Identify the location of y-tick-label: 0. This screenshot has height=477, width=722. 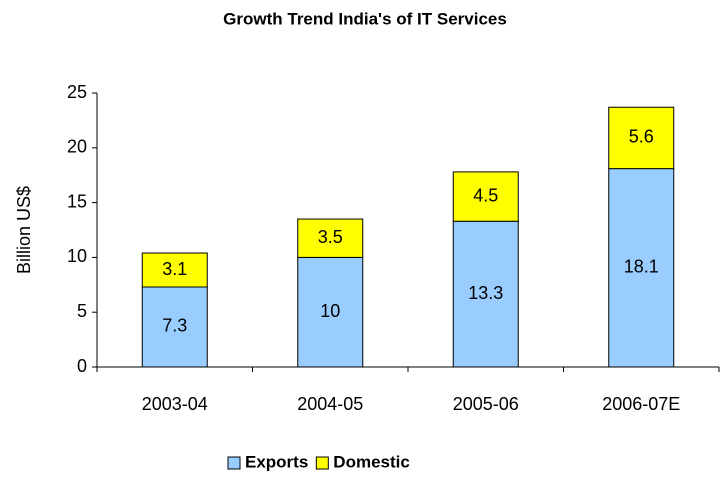
(82, 366).